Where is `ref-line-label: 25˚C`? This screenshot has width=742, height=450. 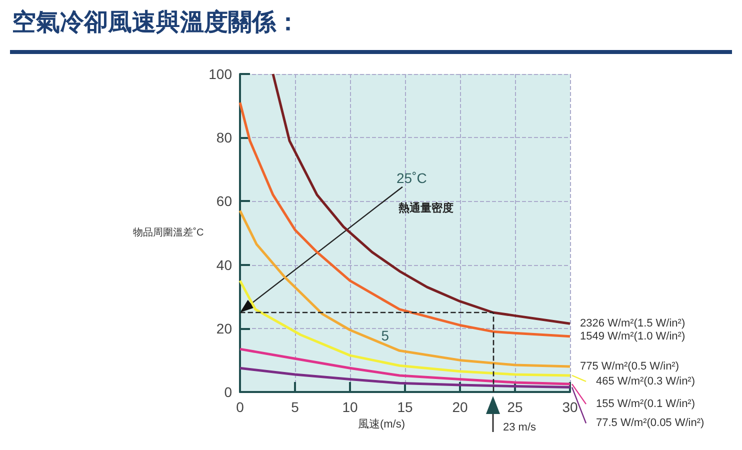
ref-line-label: 25˚C is located at coordinates (411, 178).